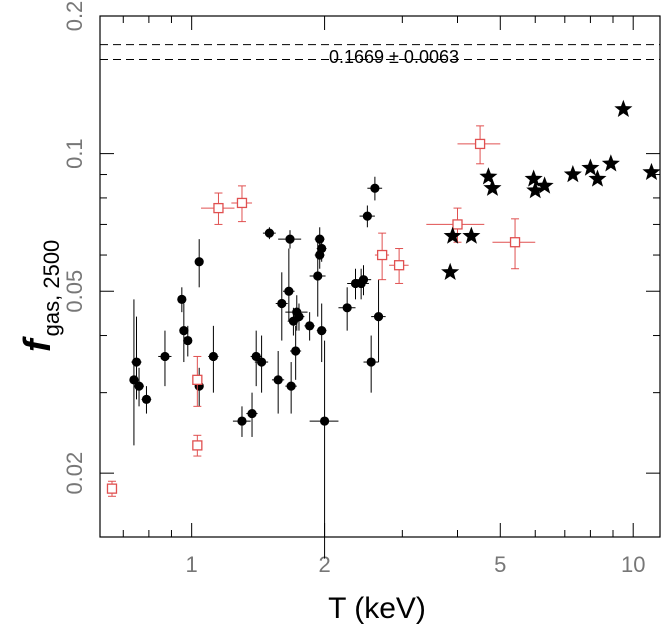  I want to click on svg-text: fgas, 2500, so click(40, 296).